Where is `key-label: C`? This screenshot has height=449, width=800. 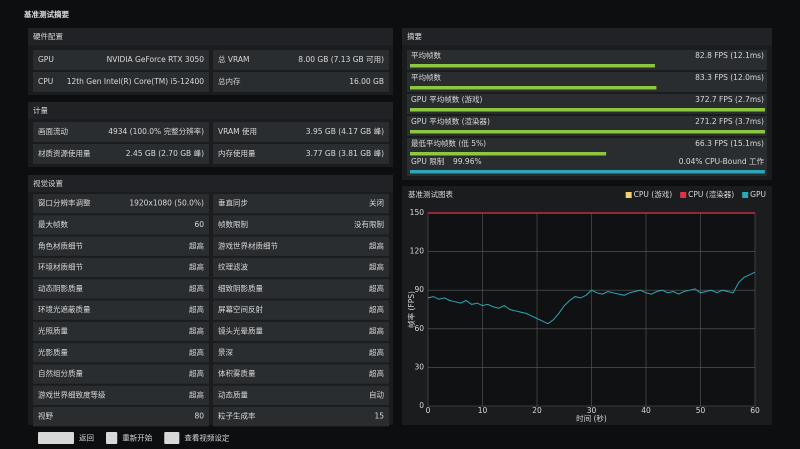
key-label: C is located at coordinates (111, 438).